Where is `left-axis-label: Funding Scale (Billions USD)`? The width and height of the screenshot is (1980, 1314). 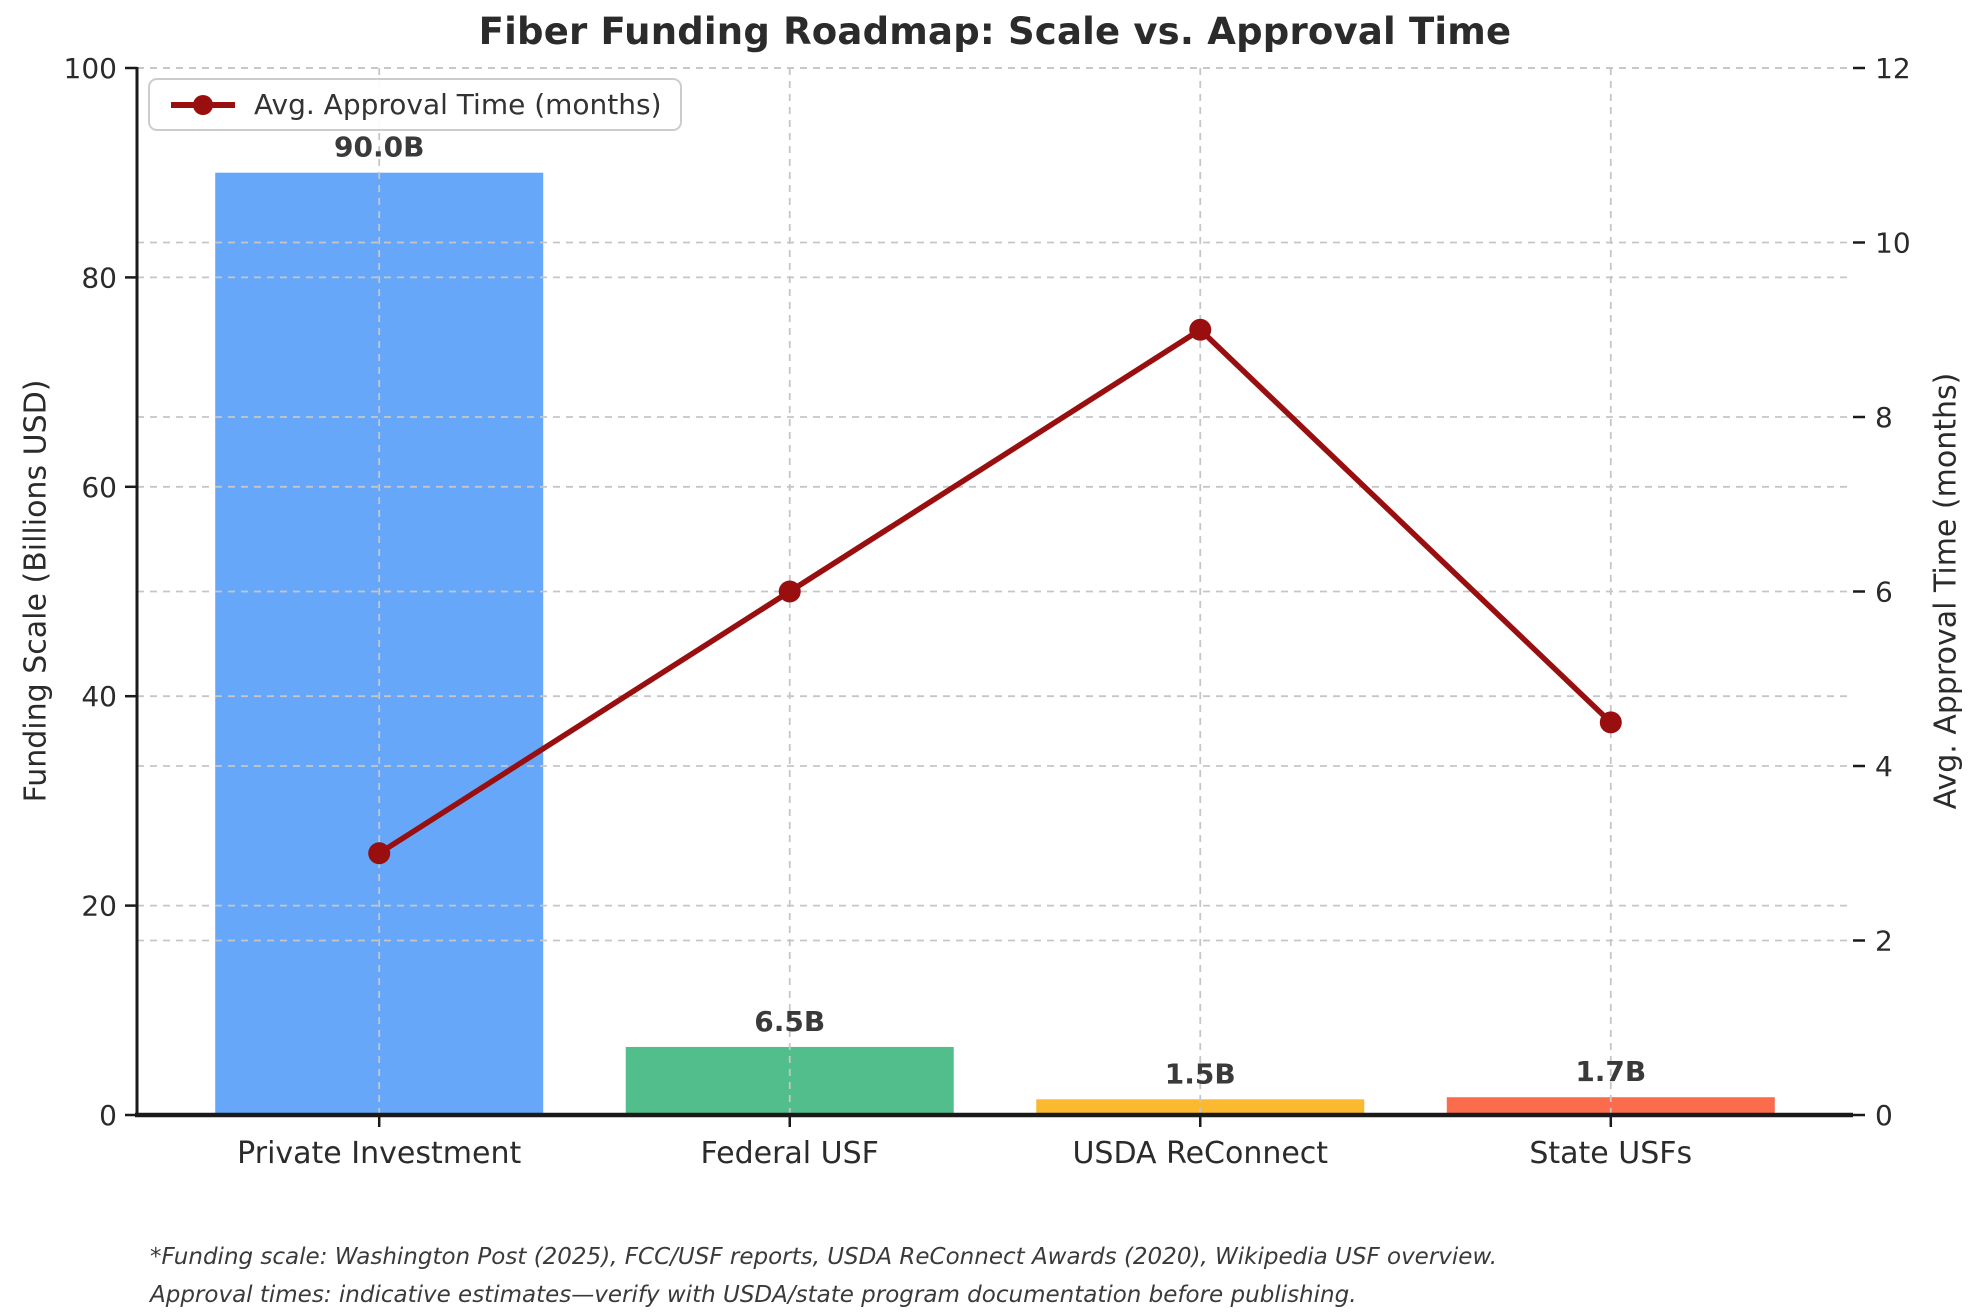
left-axis-label: Funding Scale (Billions USD) is located at coordinates (36, 591).